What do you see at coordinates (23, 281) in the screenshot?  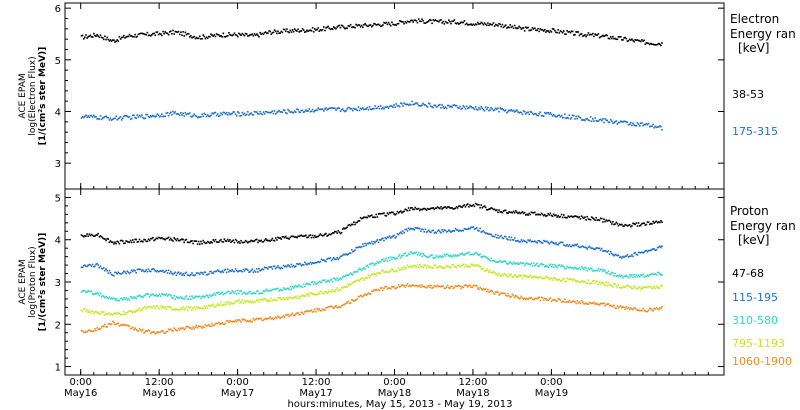 I see `proton-ylabel-line-1: ACE EPAM` at bounding box center [23, 281].